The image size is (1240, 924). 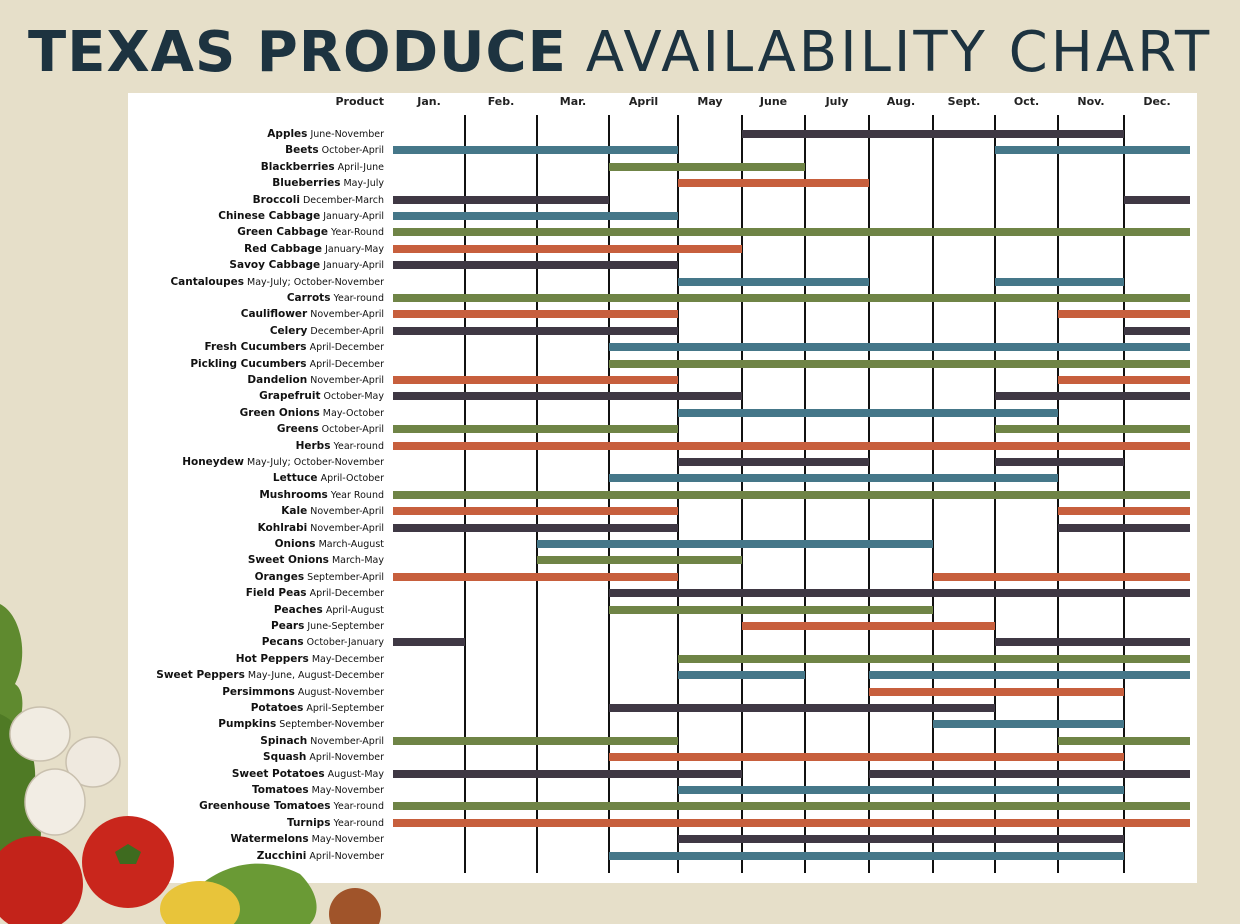 What do you see at coordinates (901, 101) in the screenshot?
I see `month-header: Aug.` at bounding box center [901, 101].